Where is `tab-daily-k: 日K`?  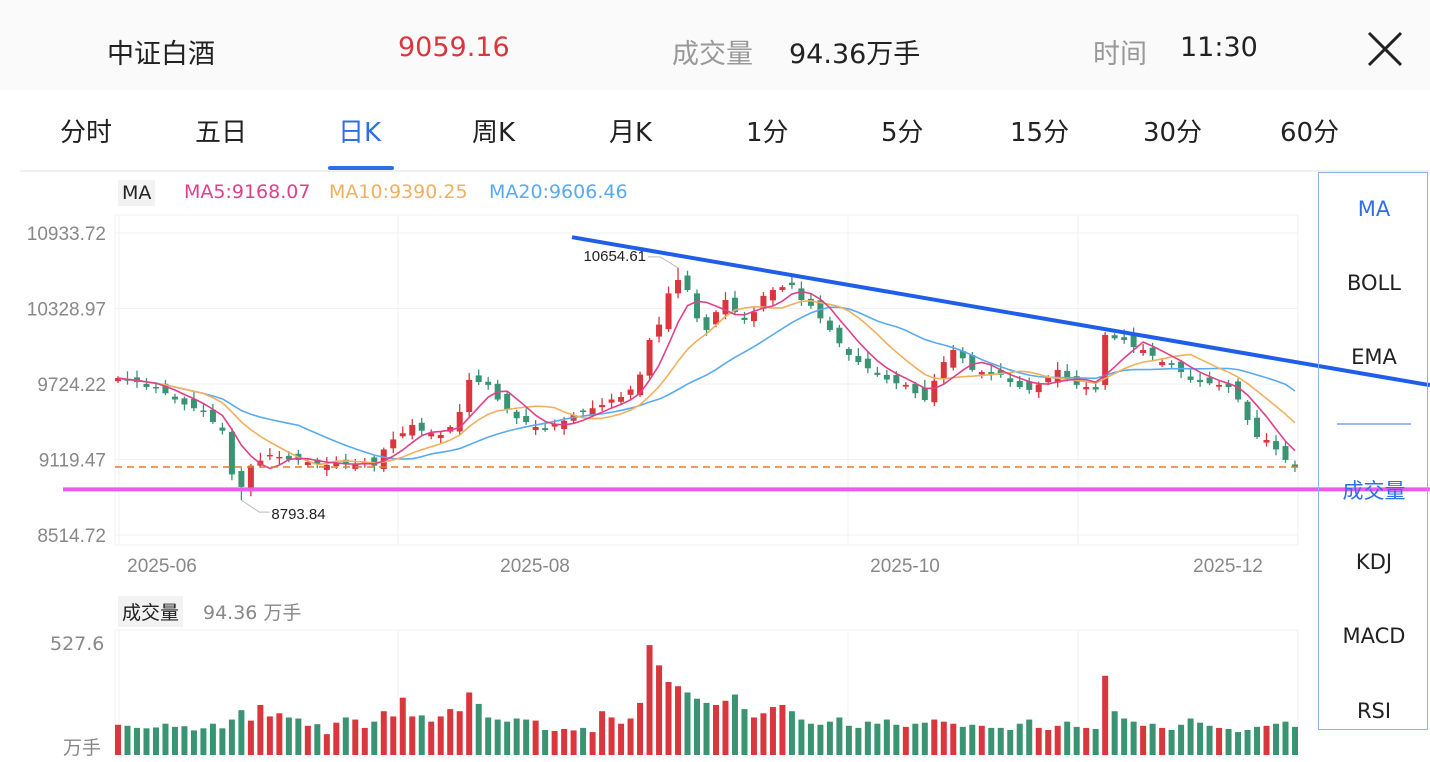 tab-daily-k: 日K is located at coordinates (360, 133).